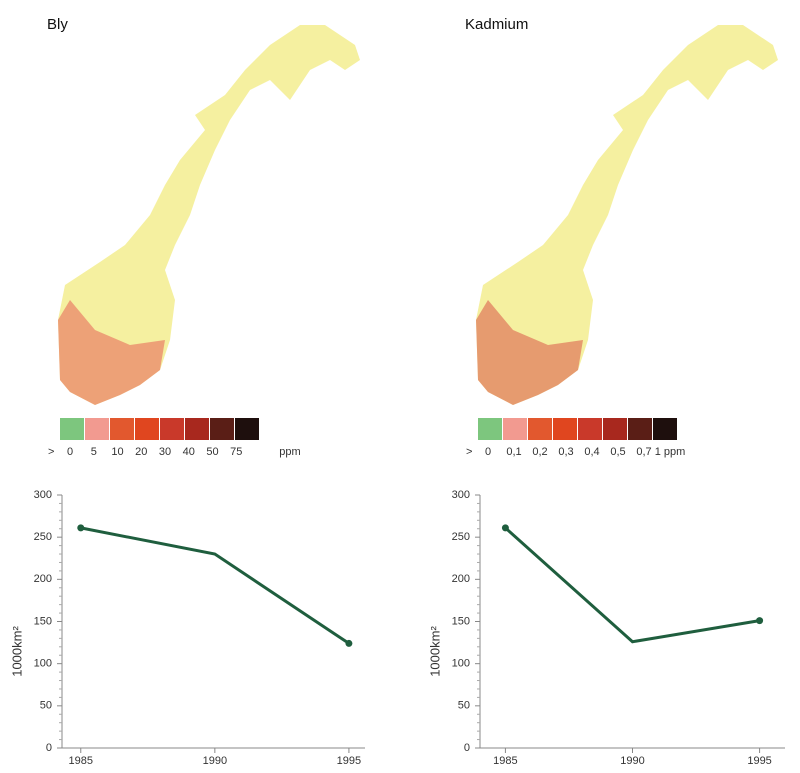  I want to click on legend-label: 10, so click(117, 452).